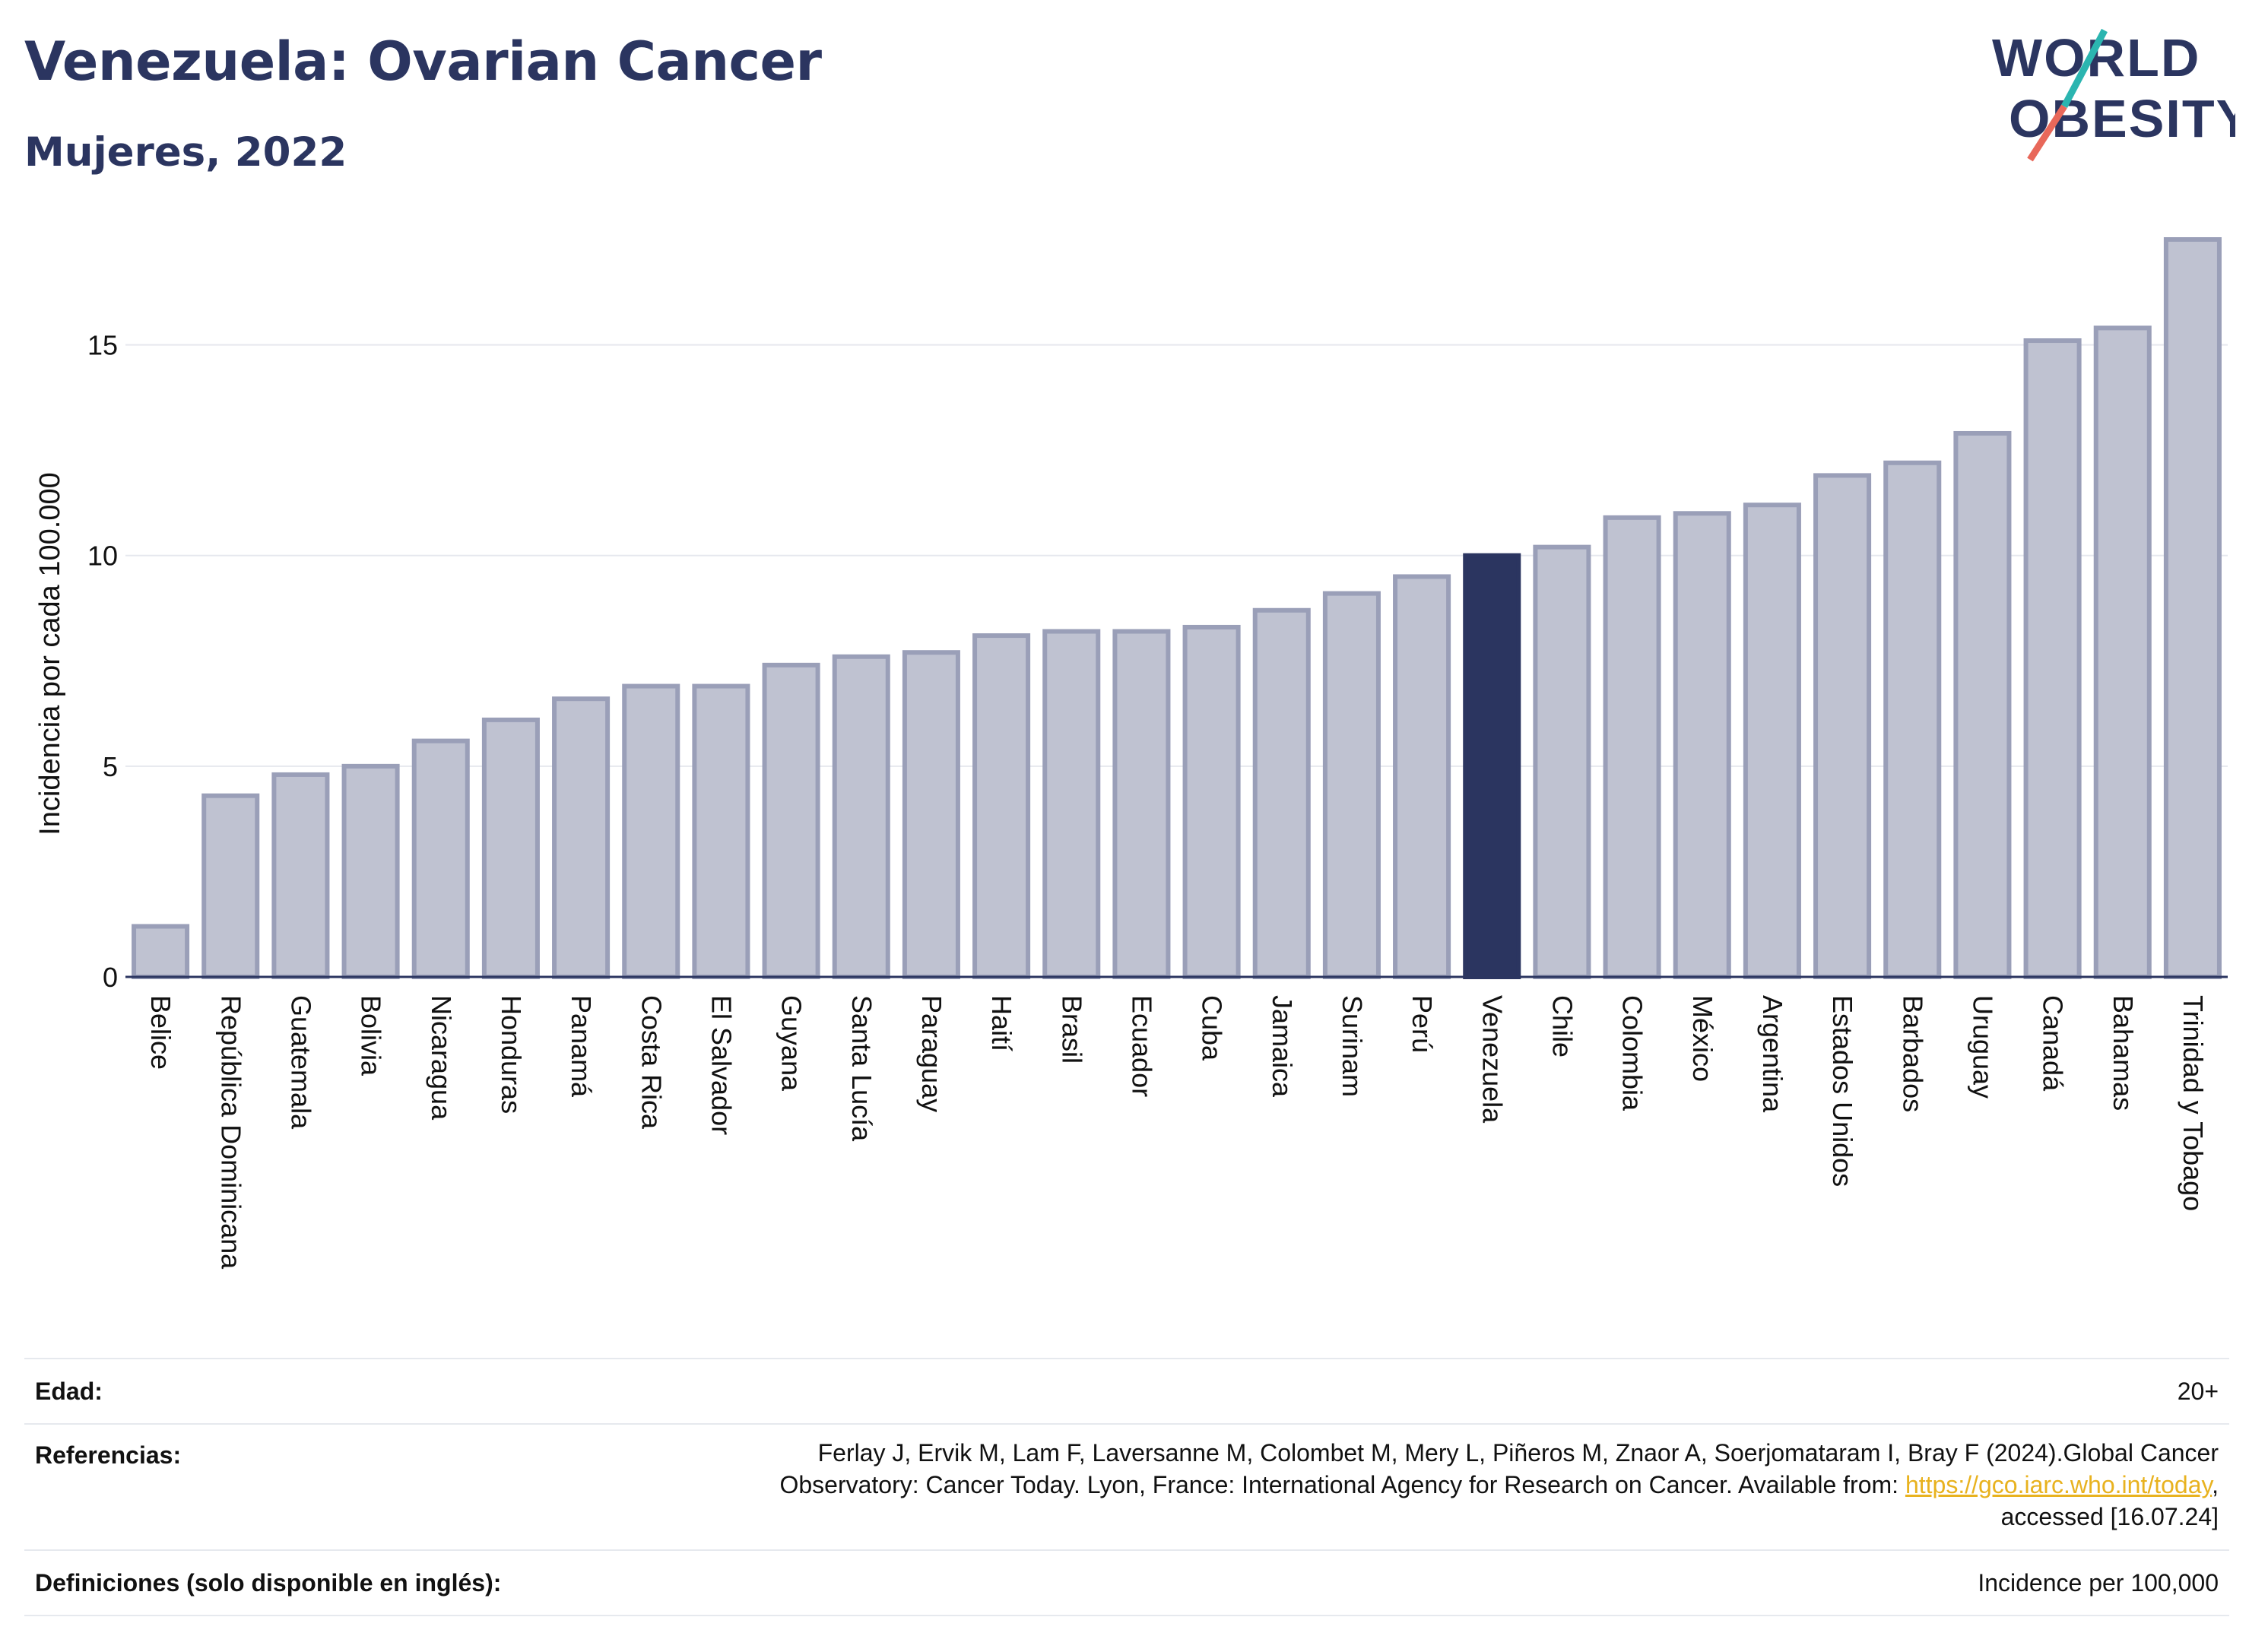  What do you see at coordinates (440, 858) in the screenshot?
I see `bar-nicaragua` at bounding box center [440, 858].